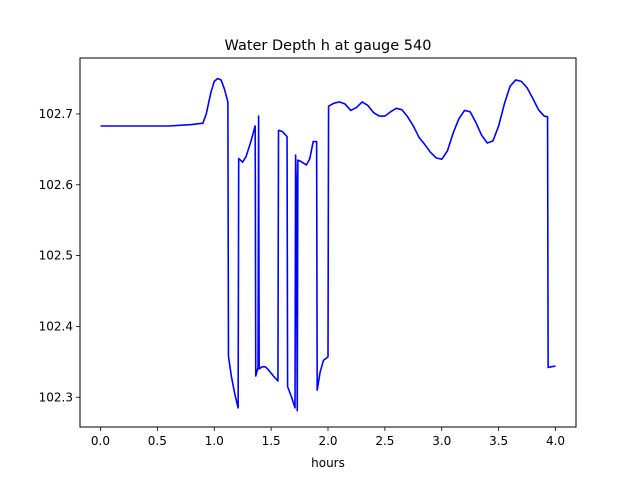 This screenshot has height=480, width=640. Describe the element at coordinates (56, 256) in the screenshot. I see `y-tick-label: 102.5` at that location.